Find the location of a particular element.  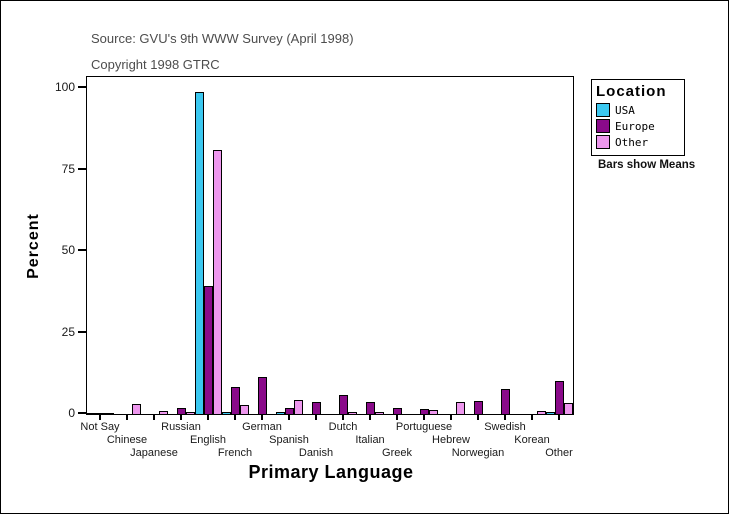

x-category-label: Norwegian is located at coordinates (478, 453).